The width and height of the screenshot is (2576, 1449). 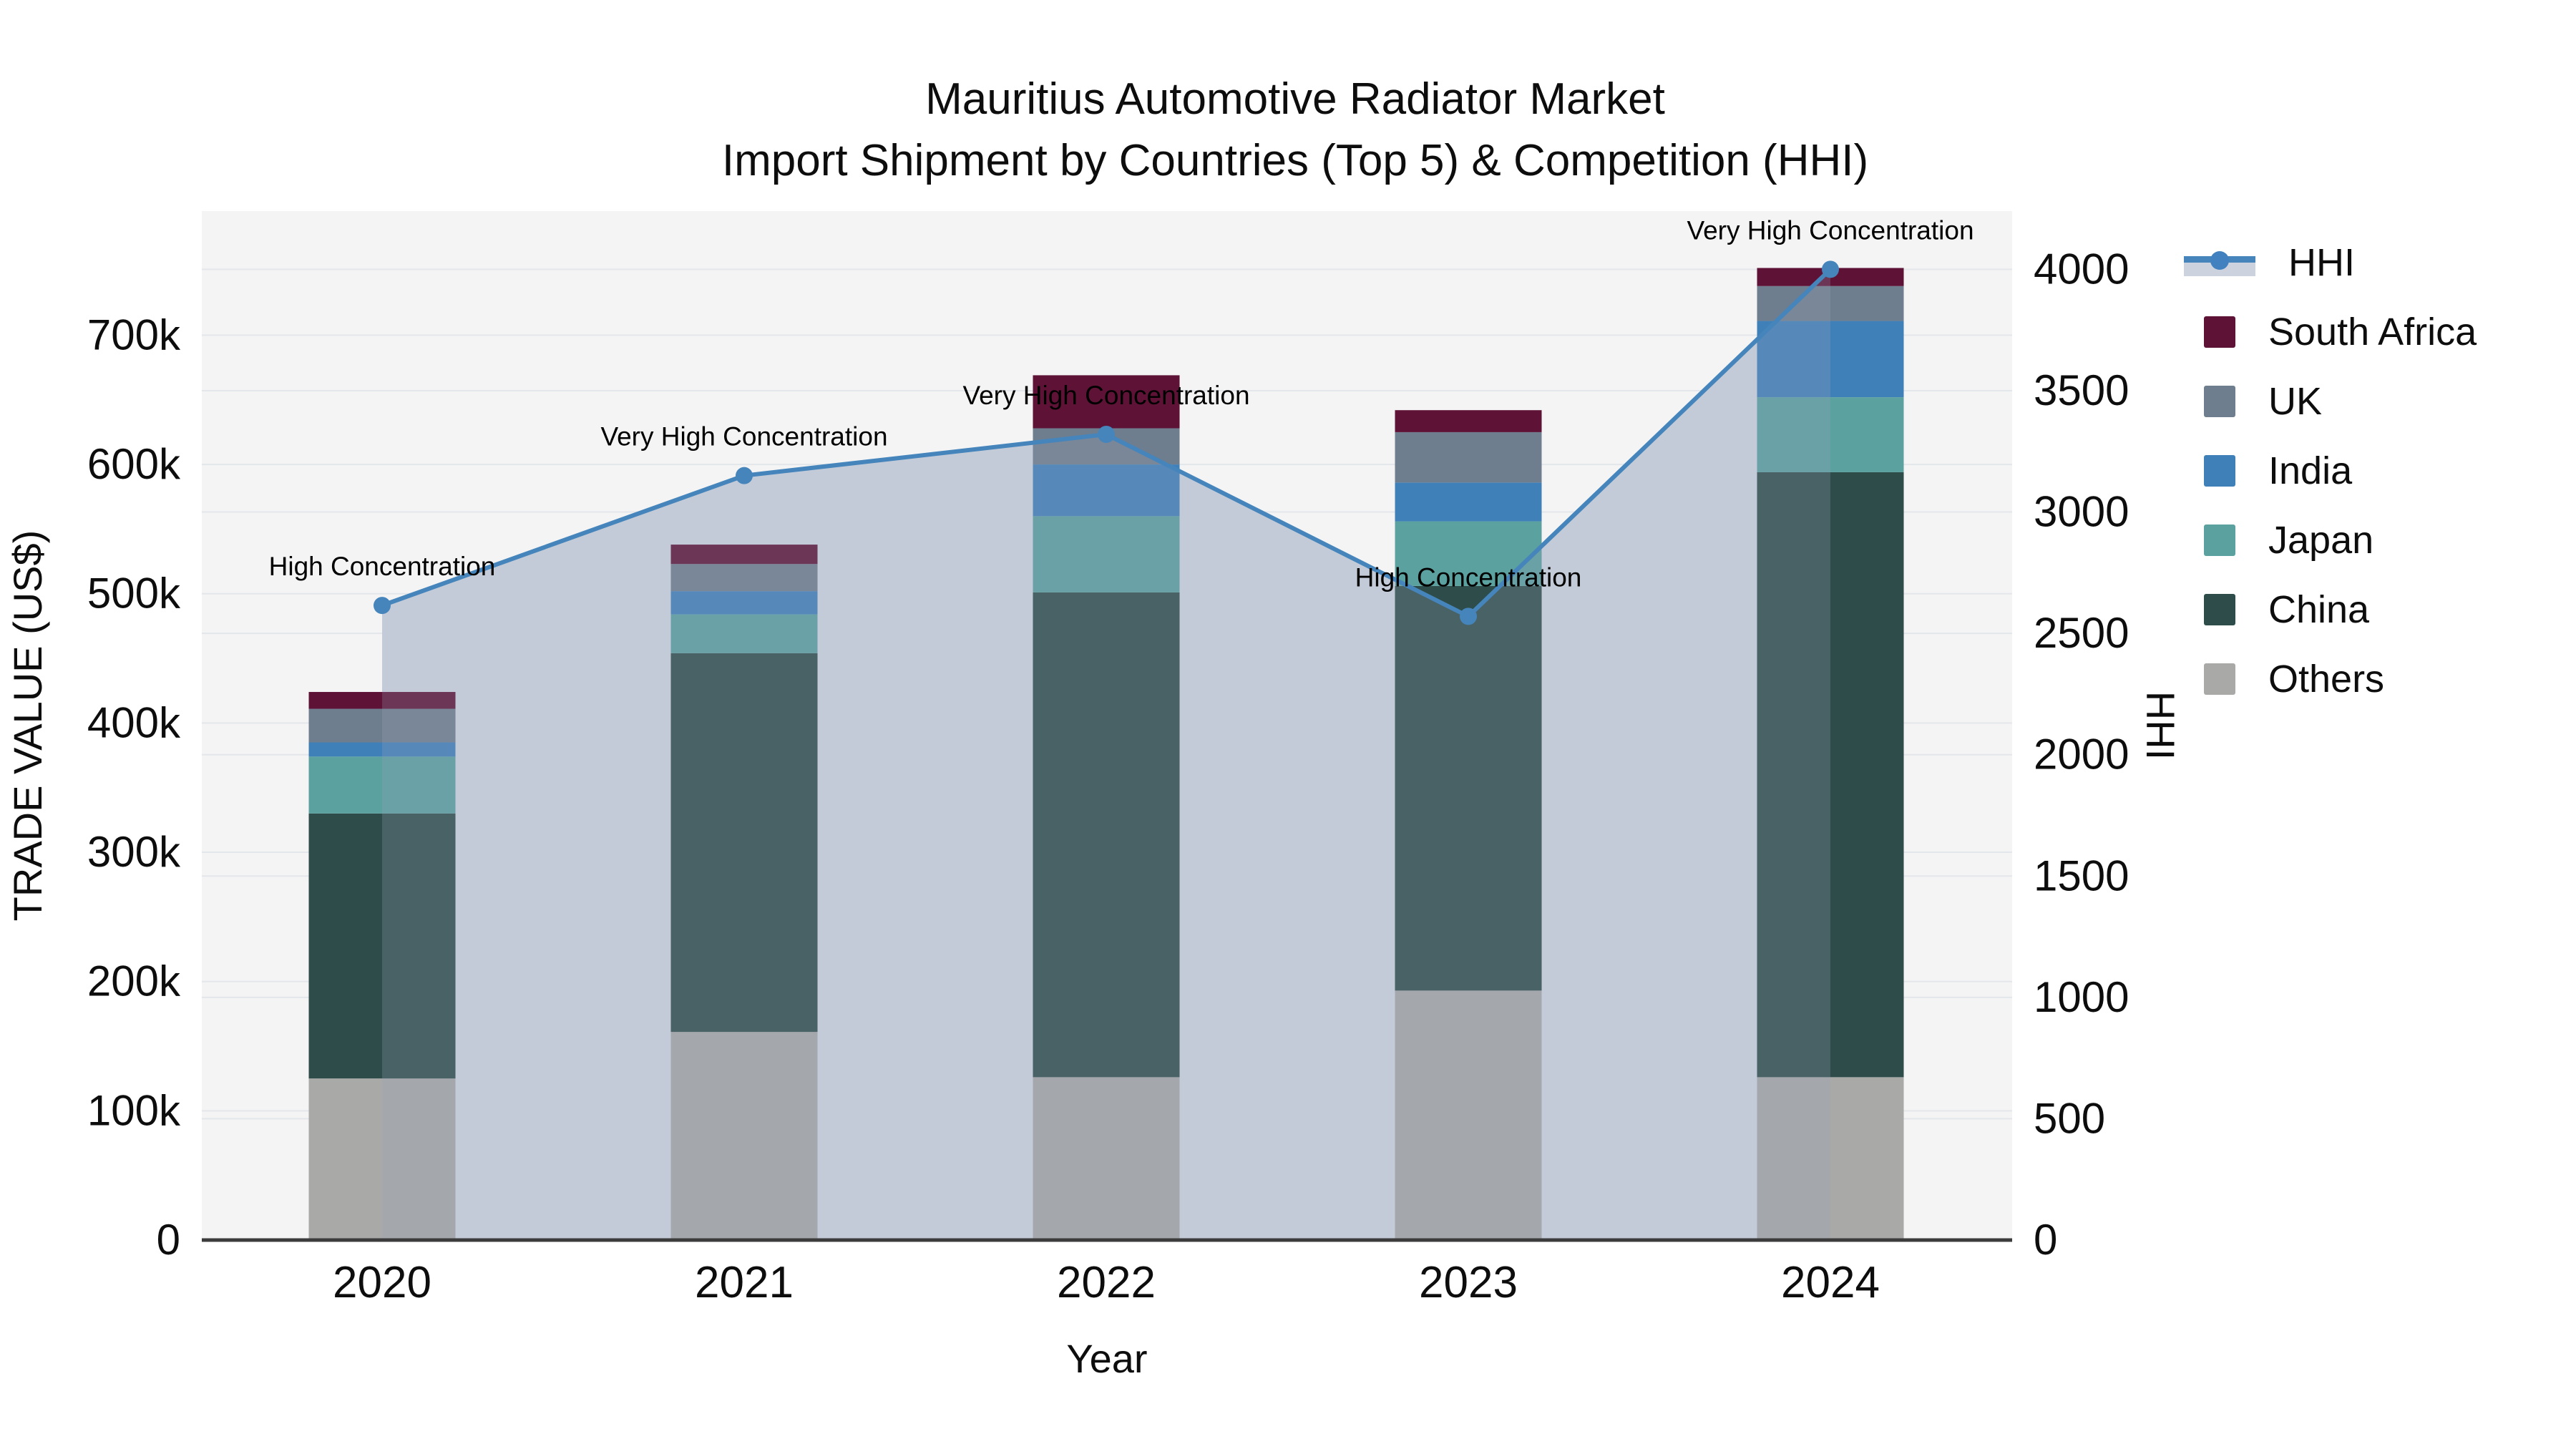 I want to click on y-right-tick-1500: 1500, so click(x=2081, y=875).